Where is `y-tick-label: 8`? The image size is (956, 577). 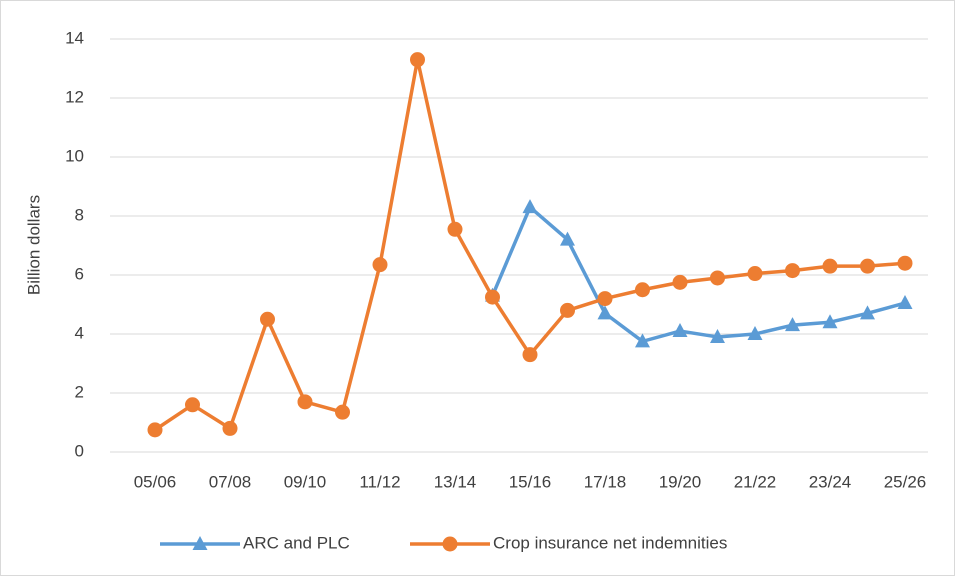 y-tick-label: 8 is located at coordinates (79, 214).